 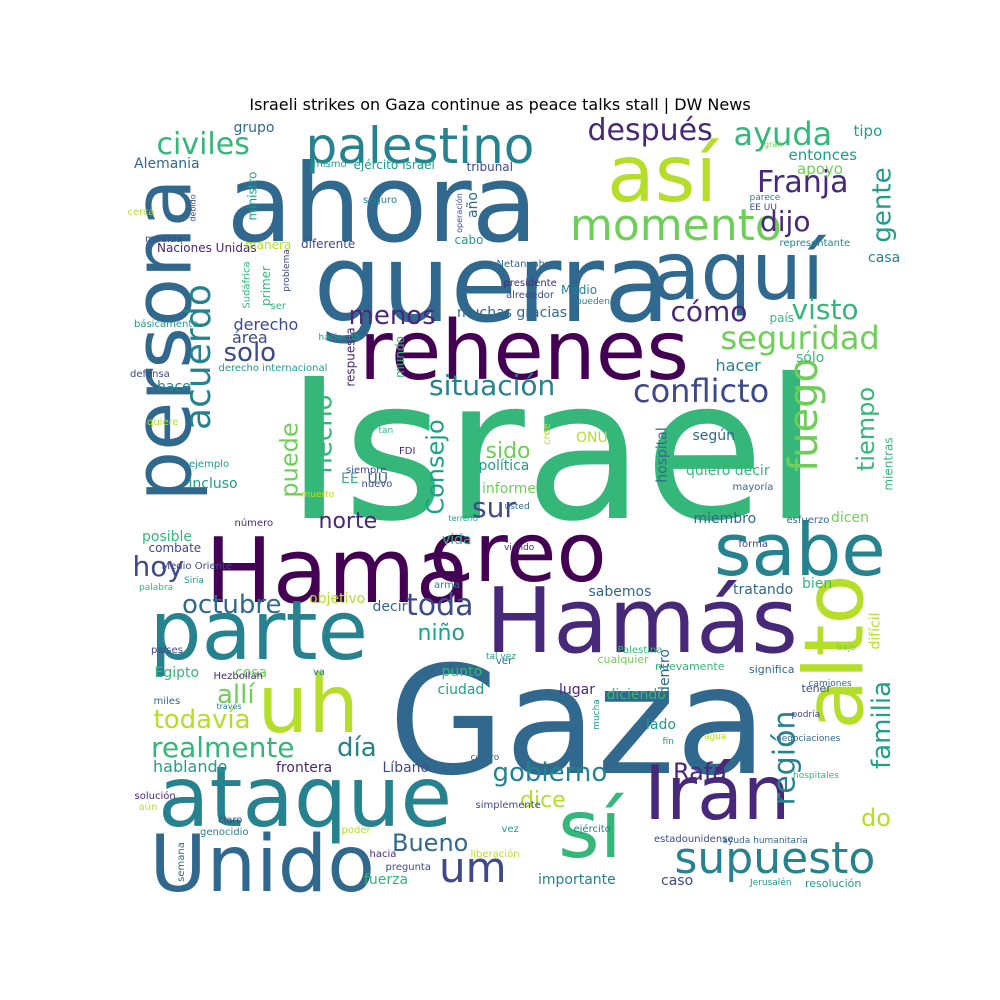 What do you see at coordinates (473, 205) in the screenshot?
I see `cloud-word: año` at bounding box center [473, 205].